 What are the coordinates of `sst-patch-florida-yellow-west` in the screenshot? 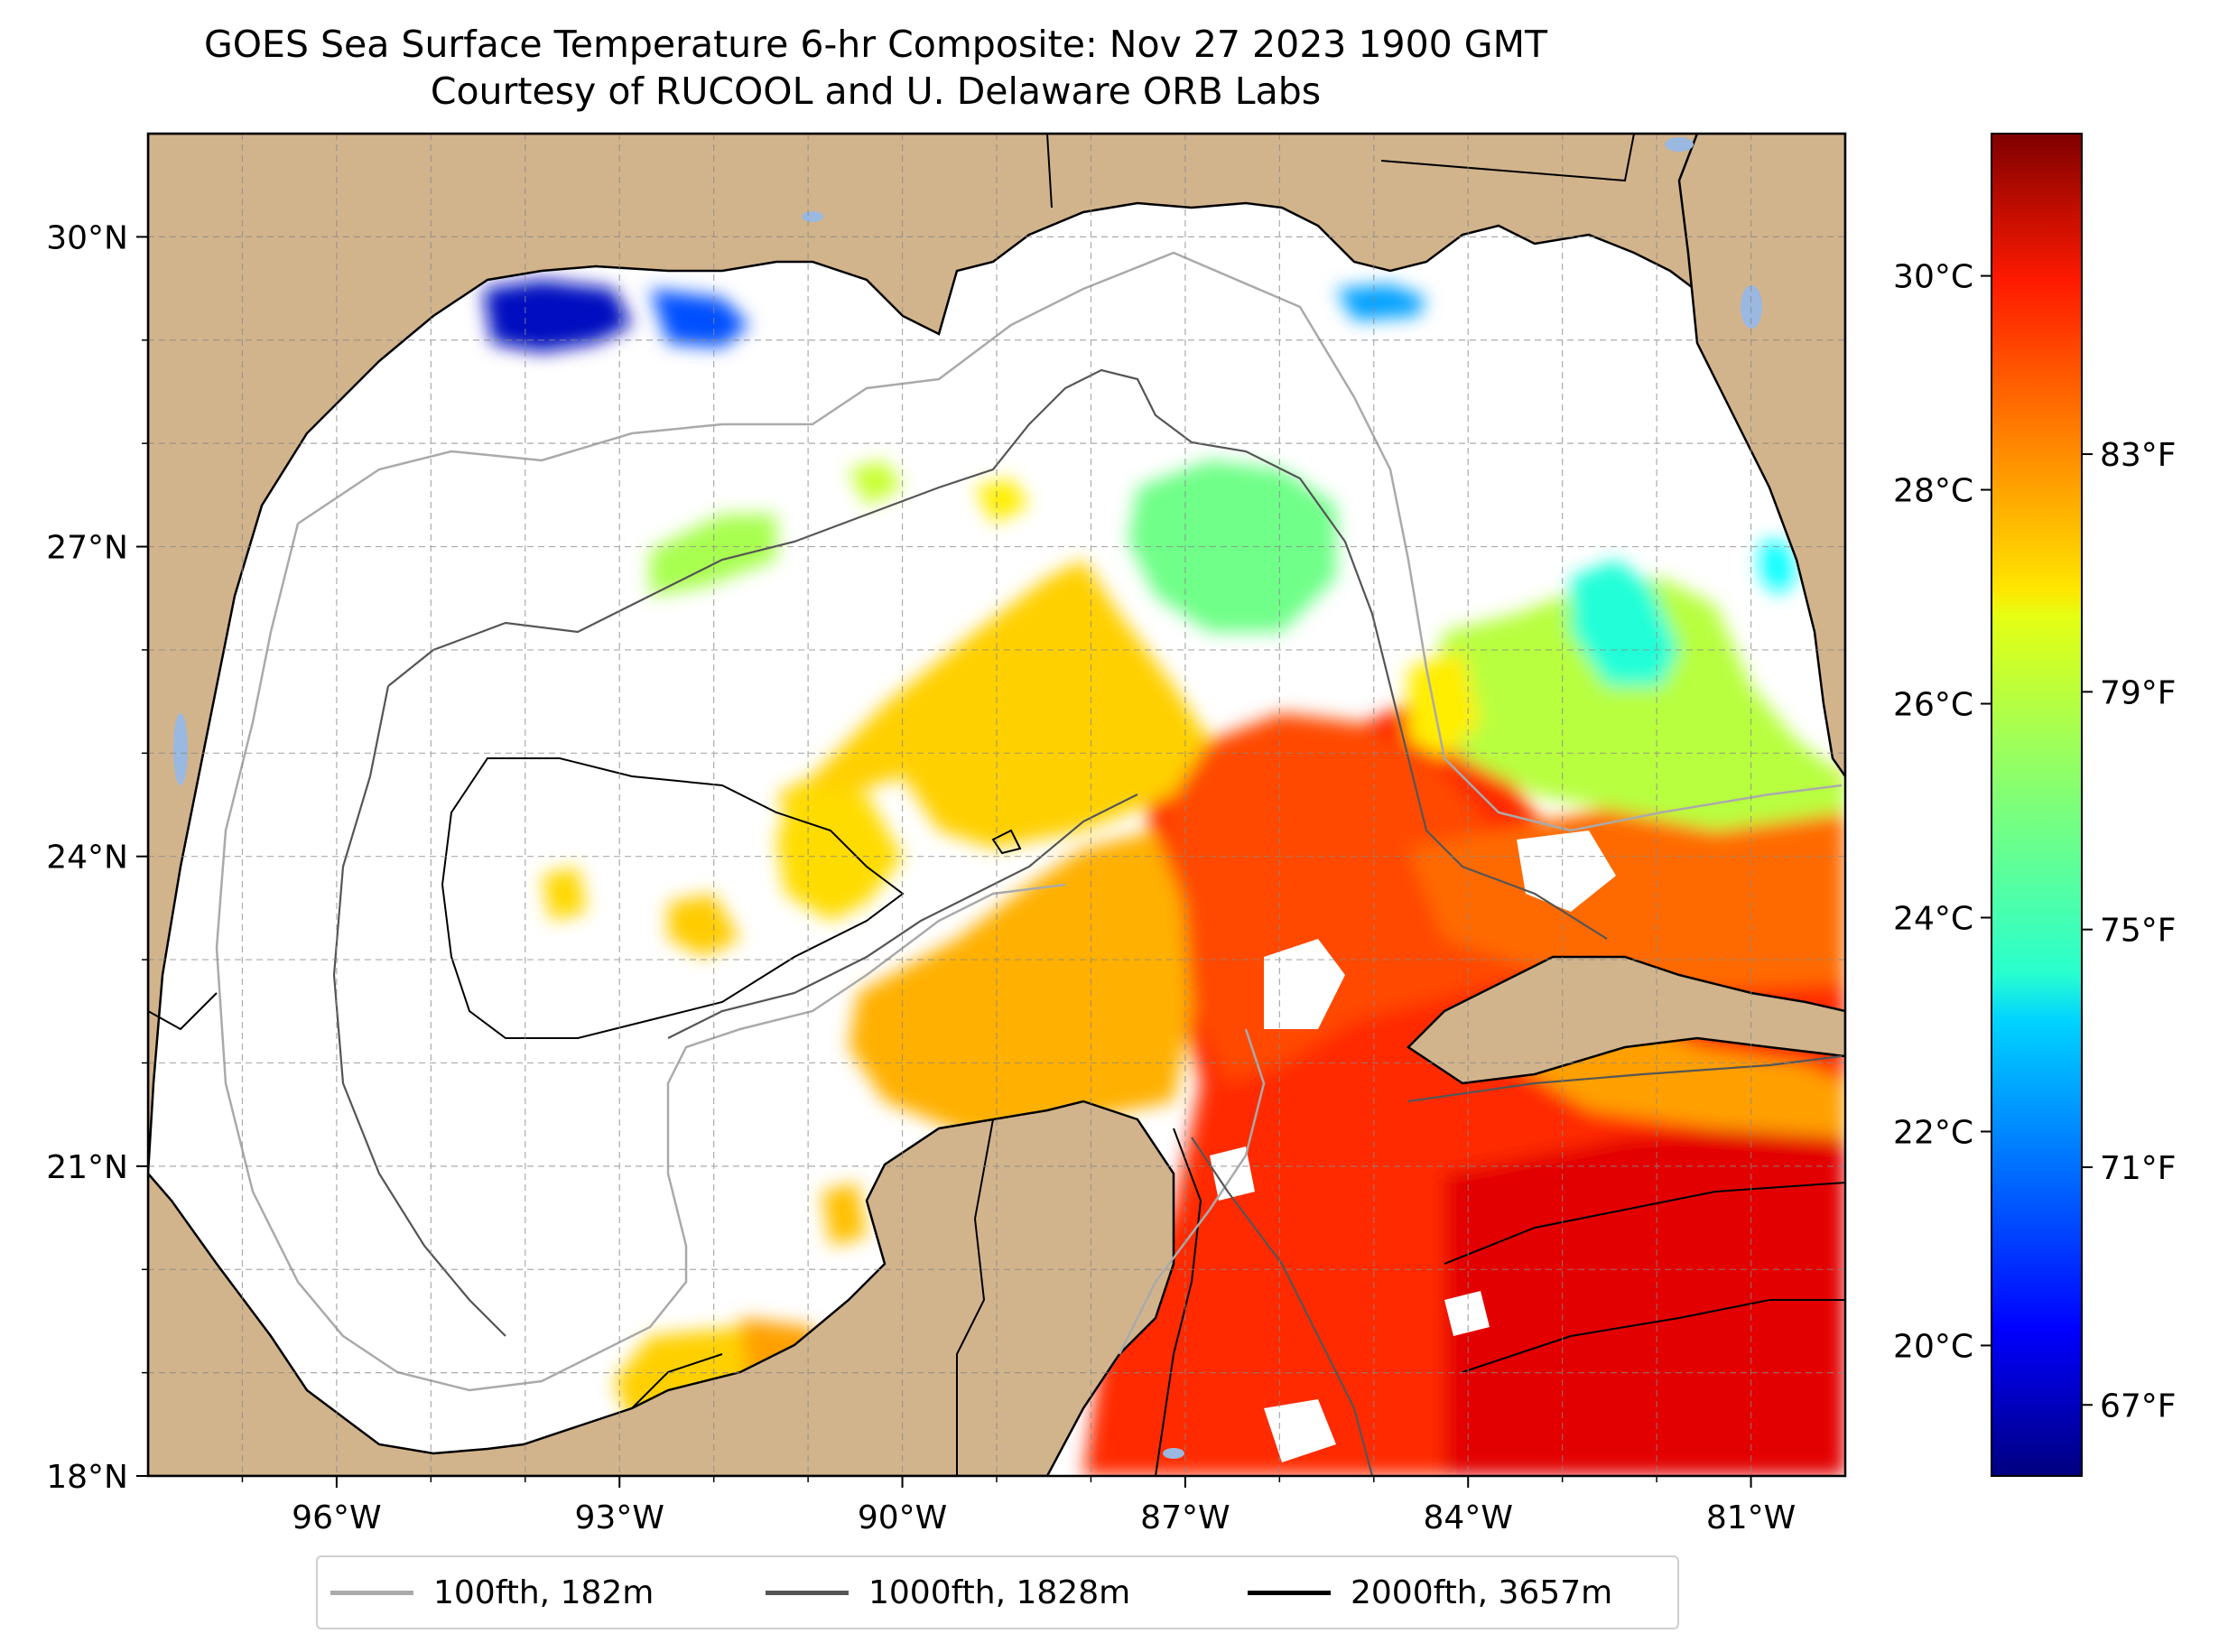 It's located at (1444, 704).